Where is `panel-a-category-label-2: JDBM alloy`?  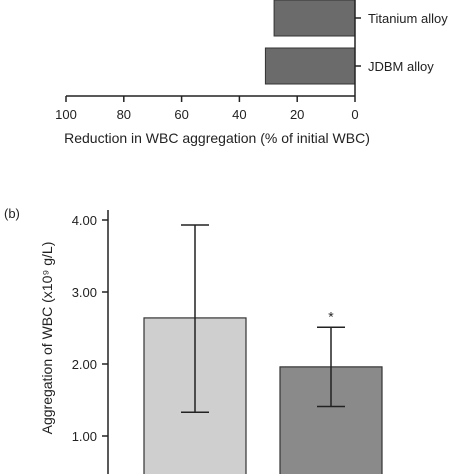
panel-a-category-label-2: JDBM alloy is located at coordinates (401, 66).